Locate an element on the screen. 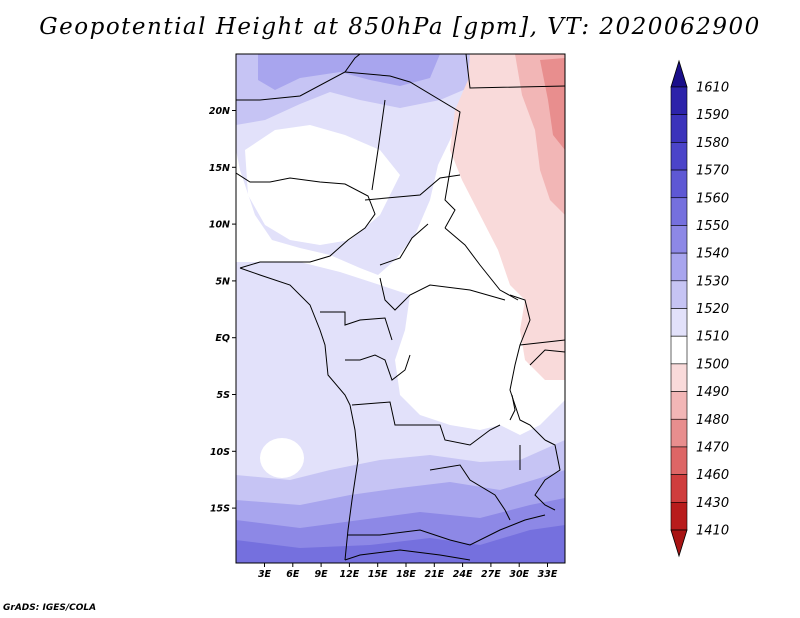 This screenshot has width=800, height=618. height-band-1510-patch is located at coordinates (322, 185).